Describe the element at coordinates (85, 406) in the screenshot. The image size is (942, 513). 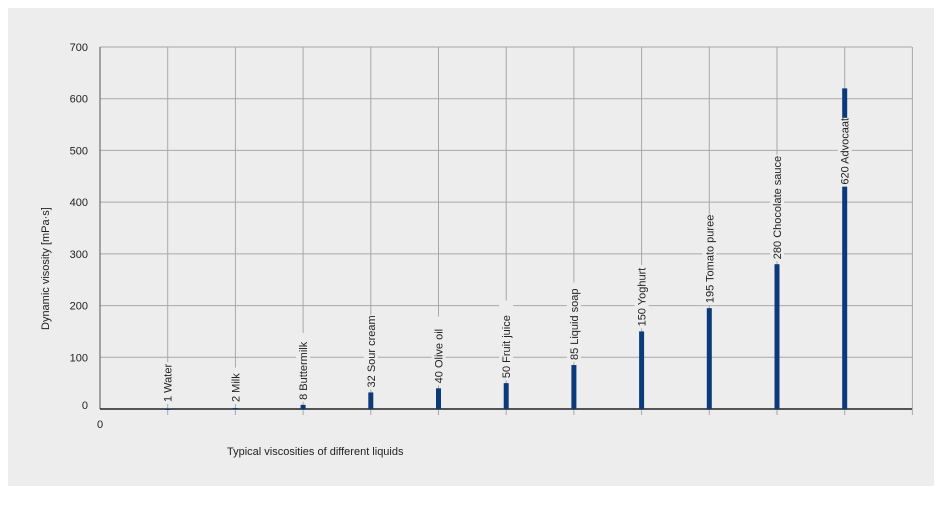
I see `y-tick-label: 0` at that location.